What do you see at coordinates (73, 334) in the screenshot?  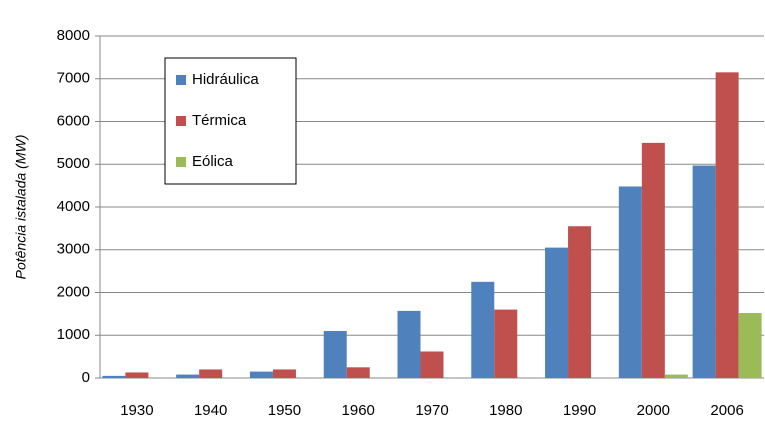 I see `y-tick-label: 1000` at bounding box center [73, 334].